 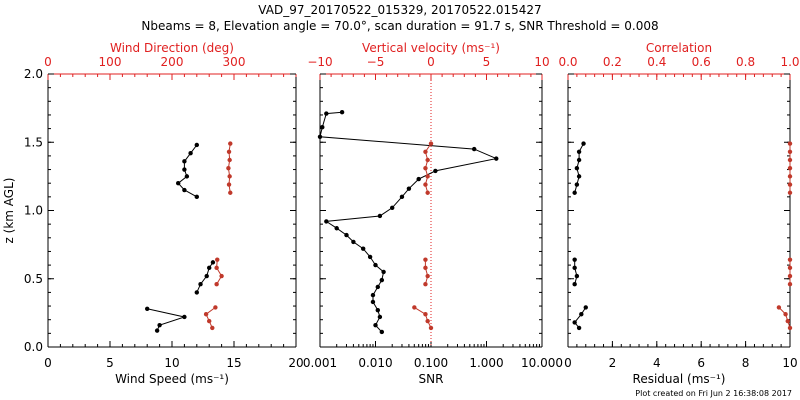 What do you see at coordinates (657, 363) in the screenshot?
I see `x-tick-label: 4` at bounding box center [657, 363].